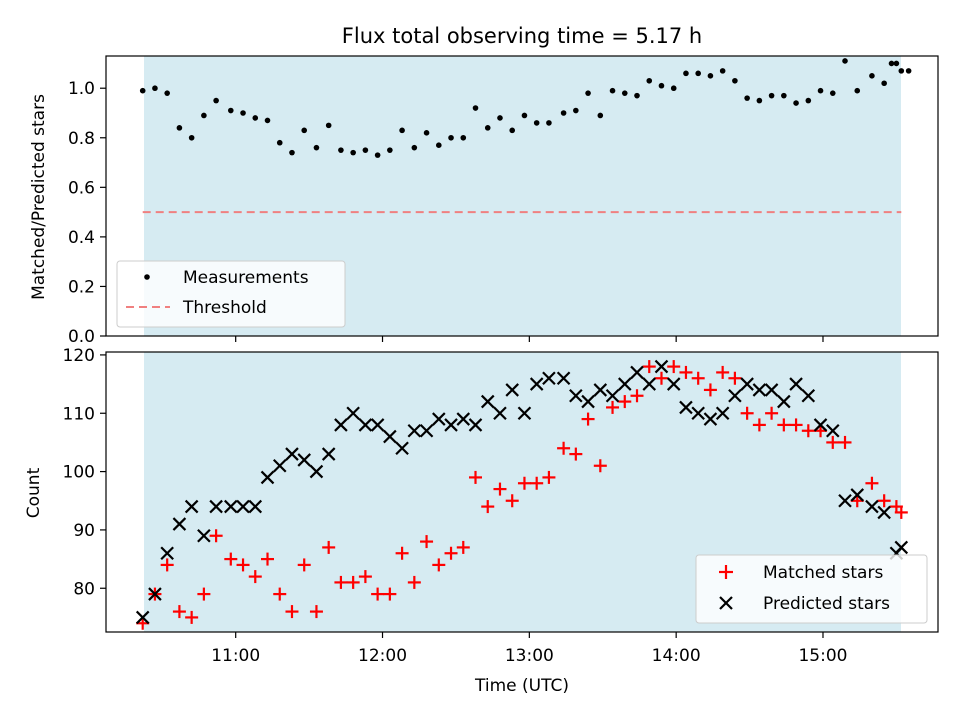 The image size is (960, 720). I want to click on y-tick-label: 110, so click(79, 414).